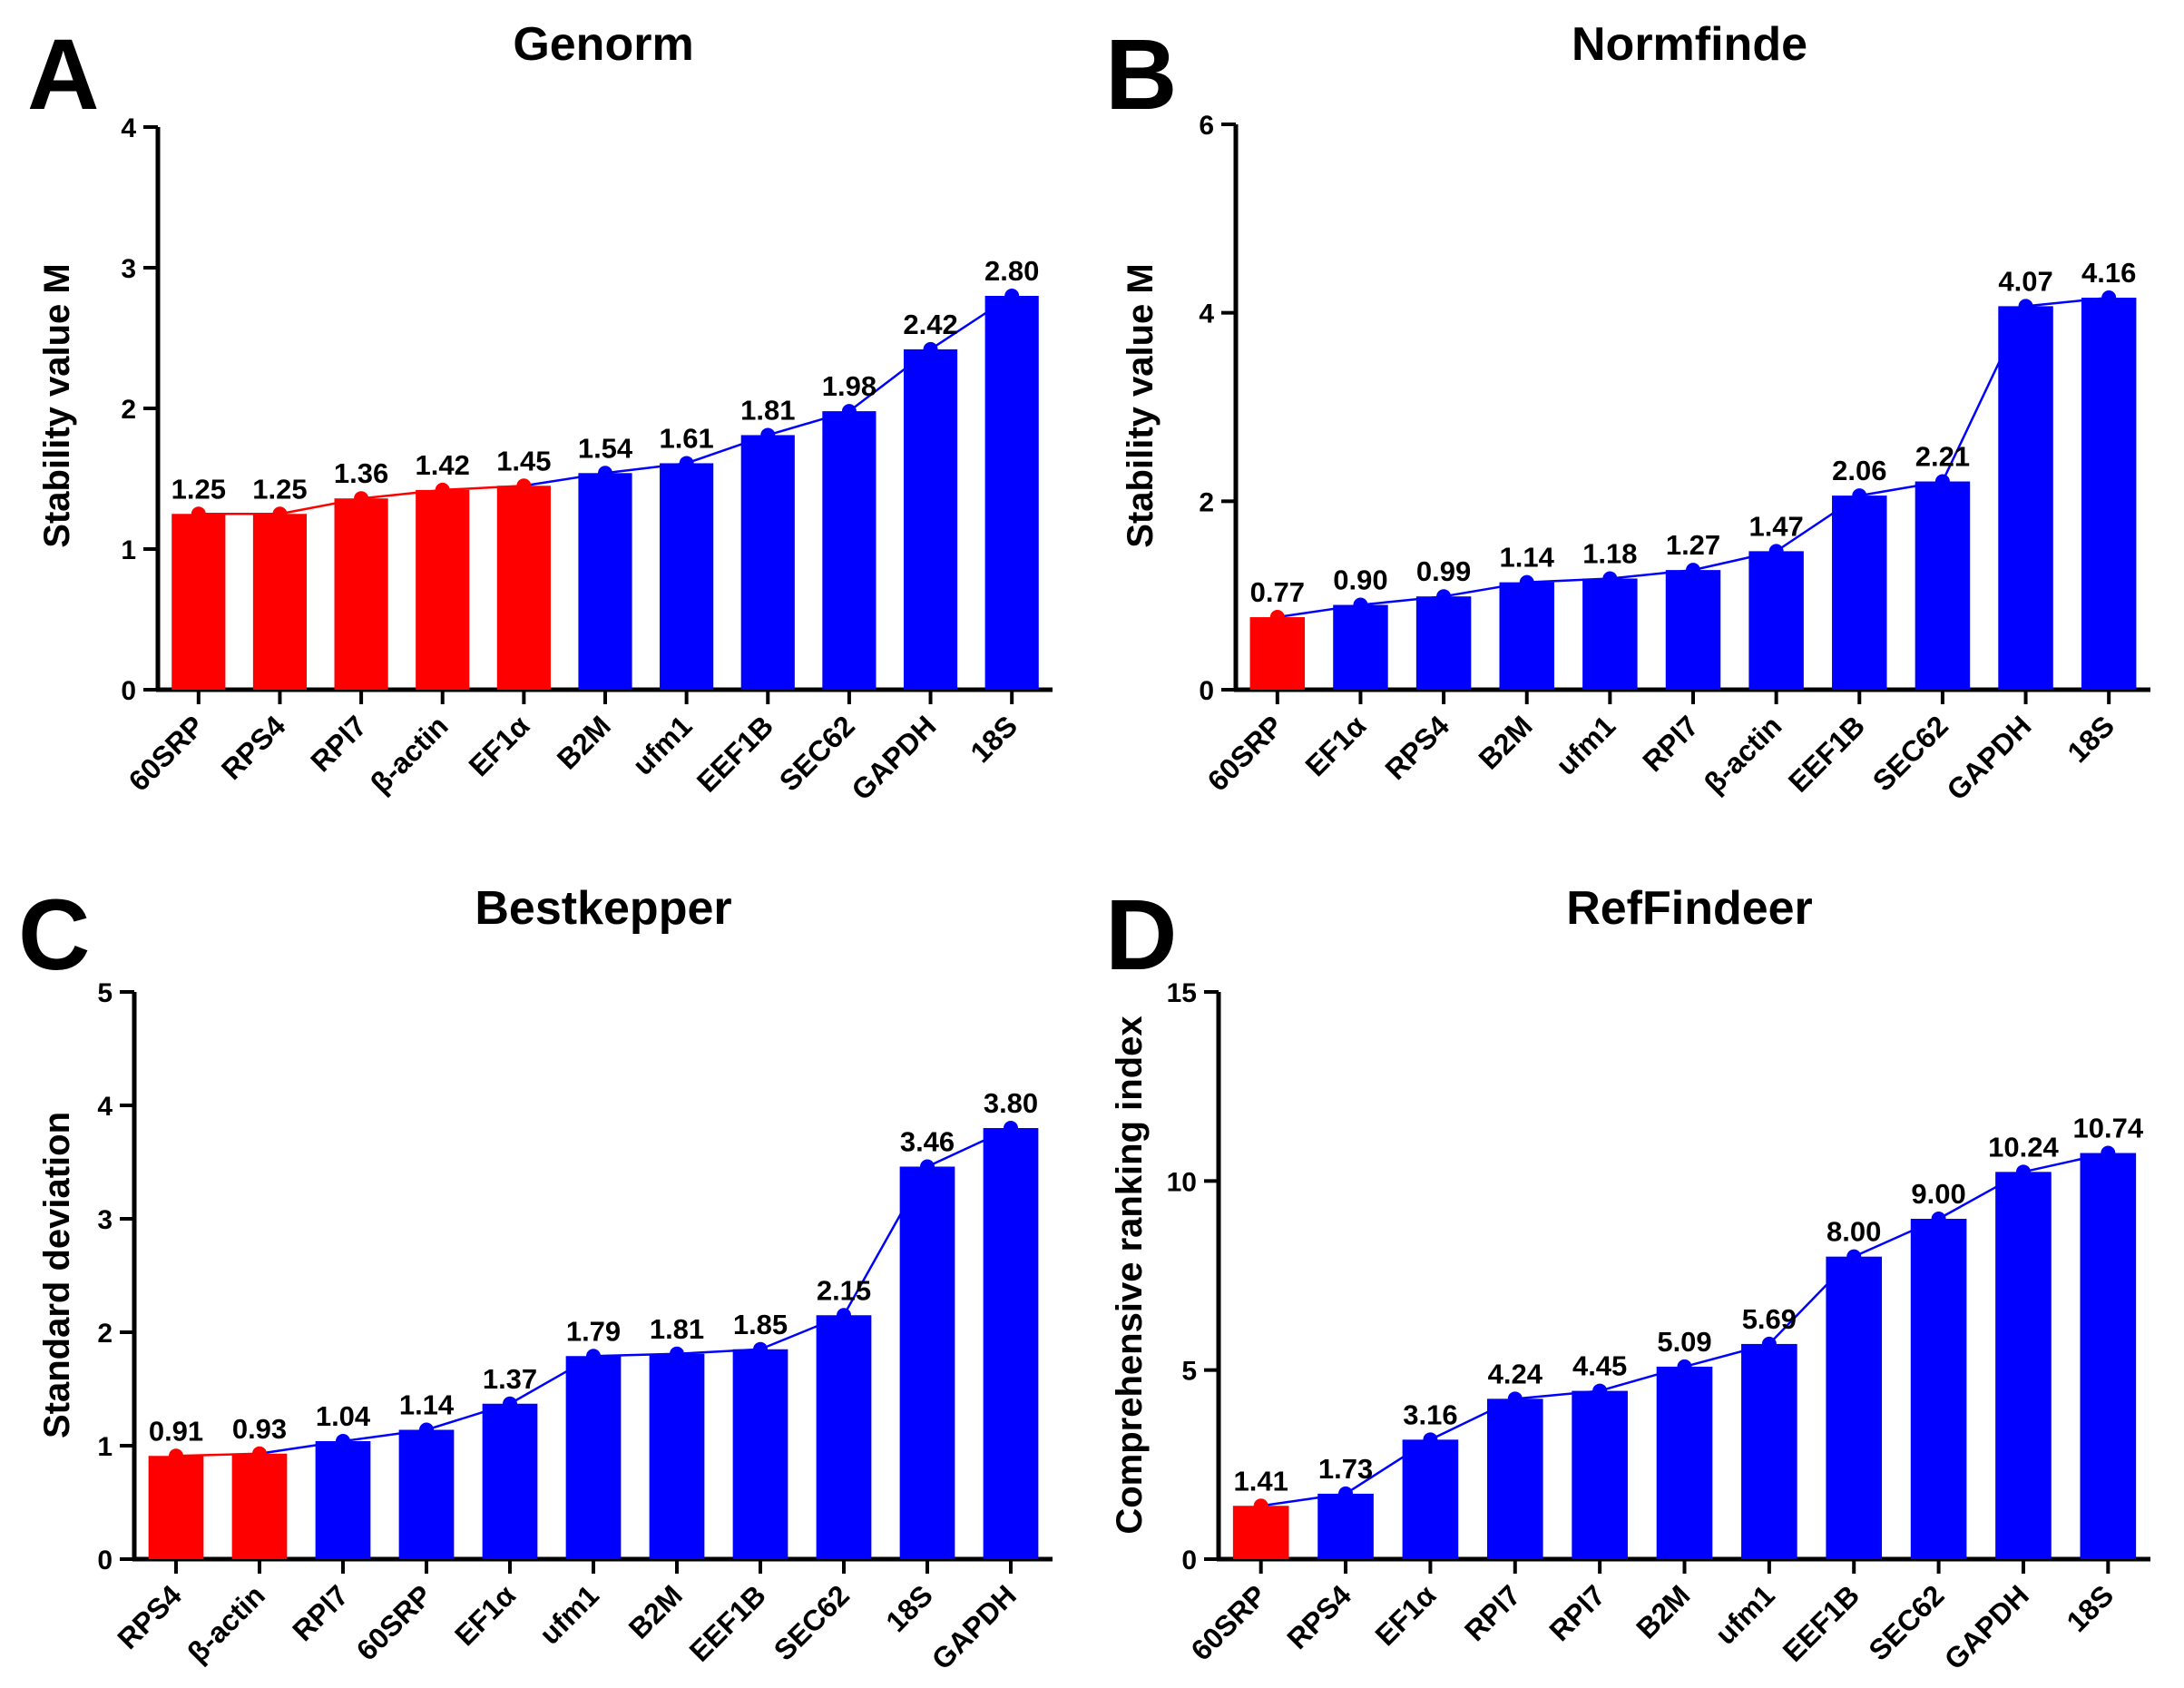  I want to click on x-tick-label-d: GAPDH, so click(1987, 1627).